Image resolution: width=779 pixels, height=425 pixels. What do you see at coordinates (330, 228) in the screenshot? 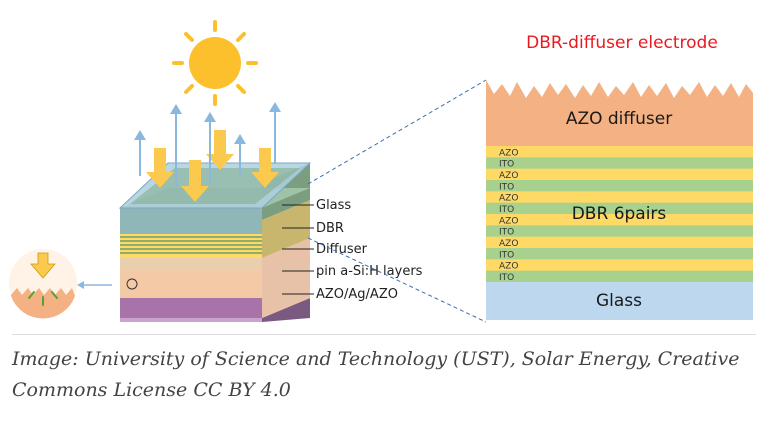
I see `label-dbr: DBR` at bounding box center [330, 228].